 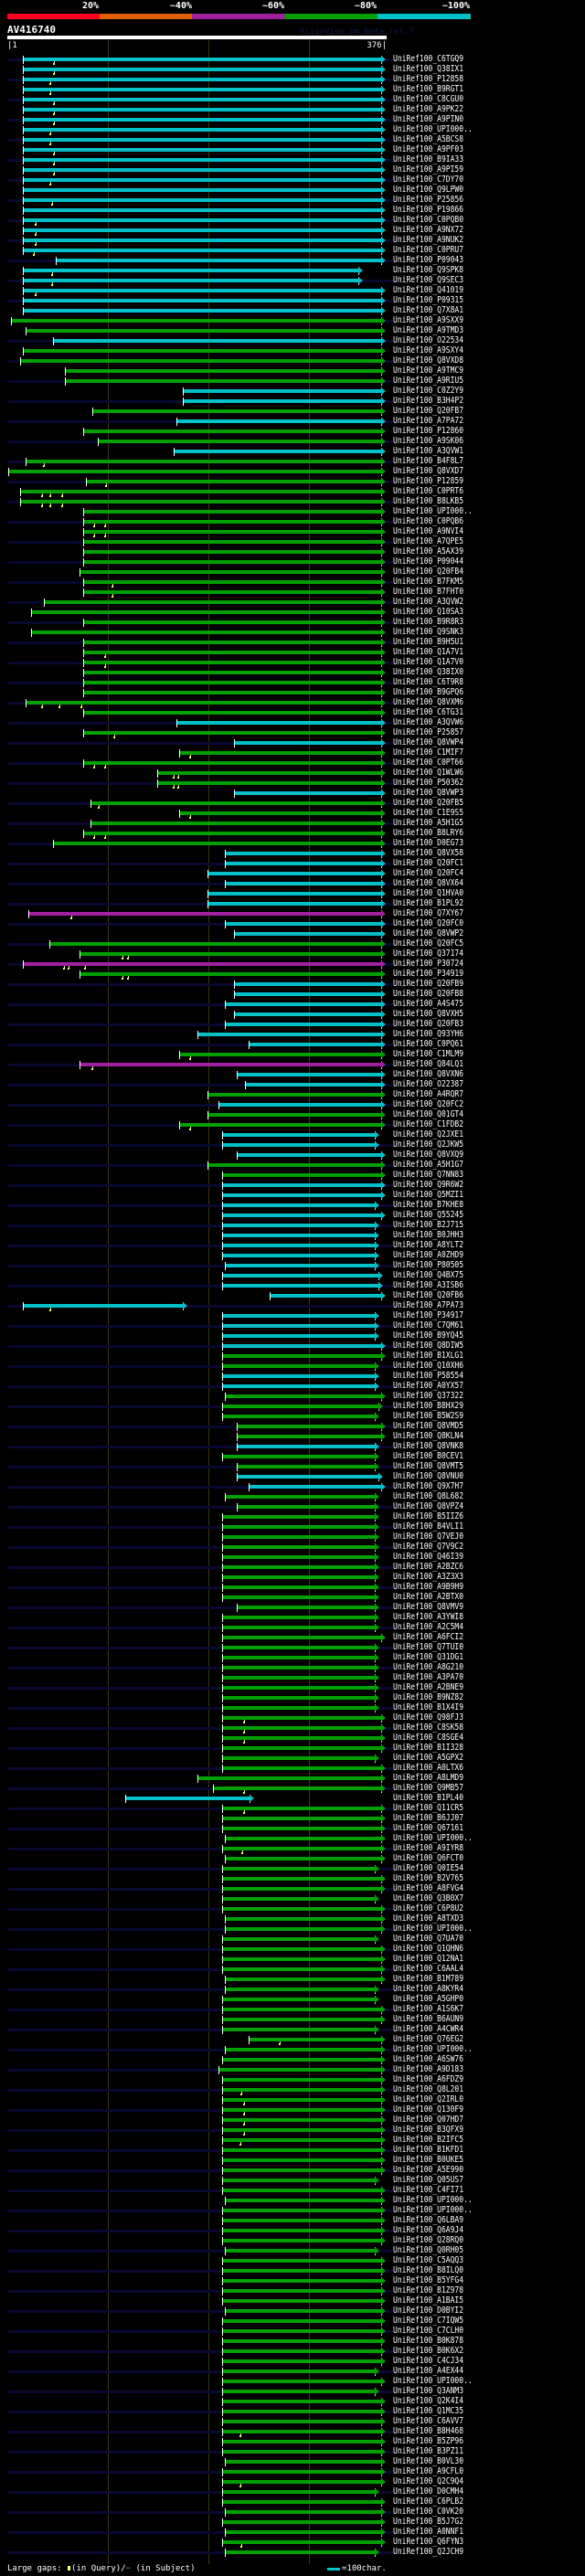 I want to click on hit-name: UniRef100_A9PIN0, so click(x=429, y=119).